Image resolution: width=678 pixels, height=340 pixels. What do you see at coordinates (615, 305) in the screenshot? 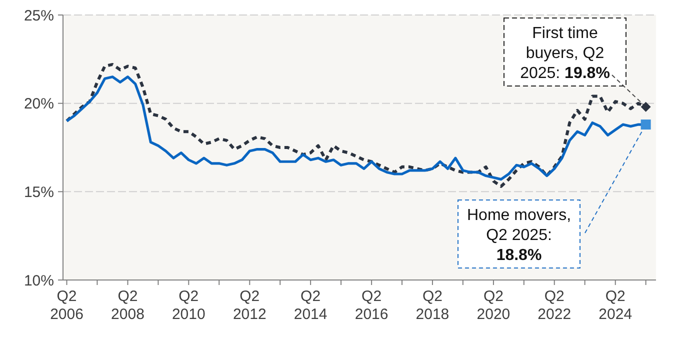
I see `x-tick-label: Q2 2024` at bounding box center [615, 305].